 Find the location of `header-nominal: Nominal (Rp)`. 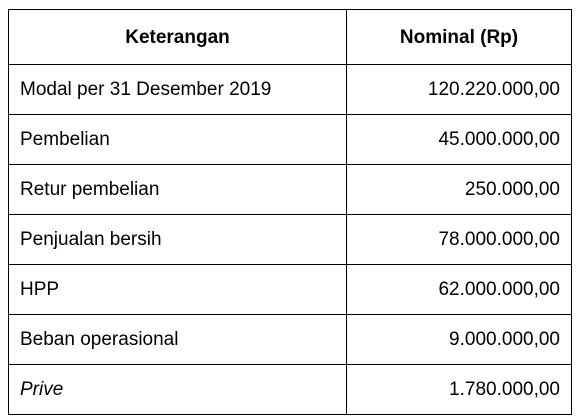

header-nominal: Nominal (Rp) is located at coordinates (459, 37).